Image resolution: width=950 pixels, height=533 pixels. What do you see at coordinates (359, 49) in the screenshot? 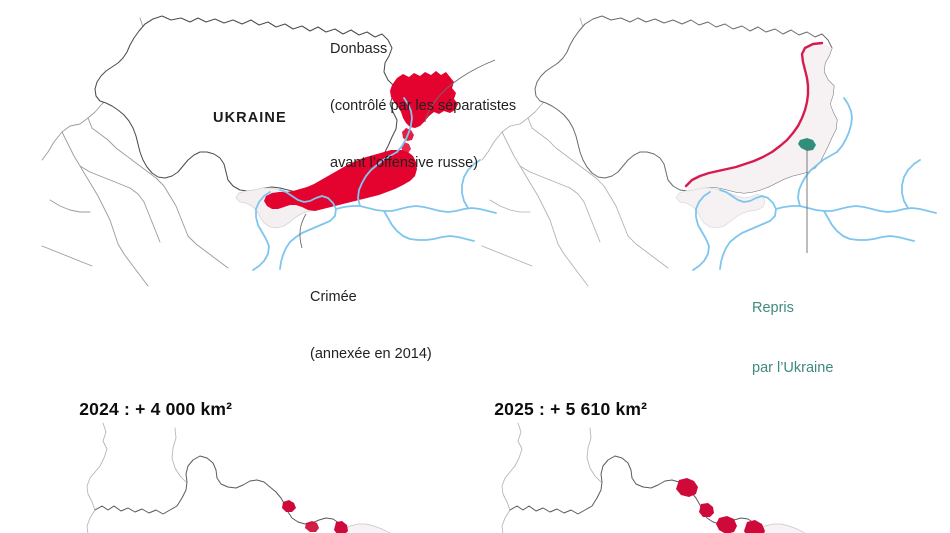
I see `donbass-annotation-line-1: Donbass` at bounding box center [359, 49].